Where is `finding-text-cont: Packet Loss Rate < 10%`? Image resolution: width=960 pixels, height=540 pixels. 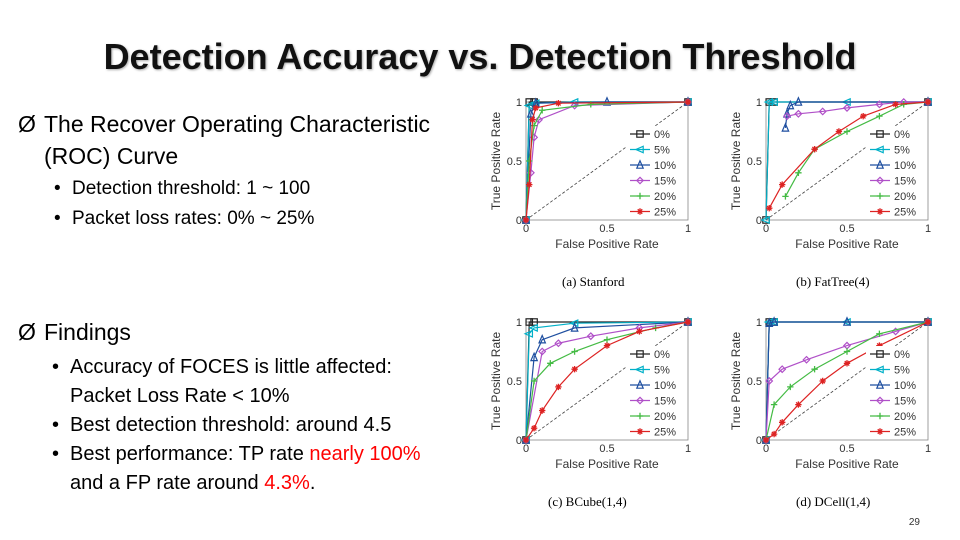 finding-text-cont: Packet Loss Rate < 10% is located at coordinates (180, 396).